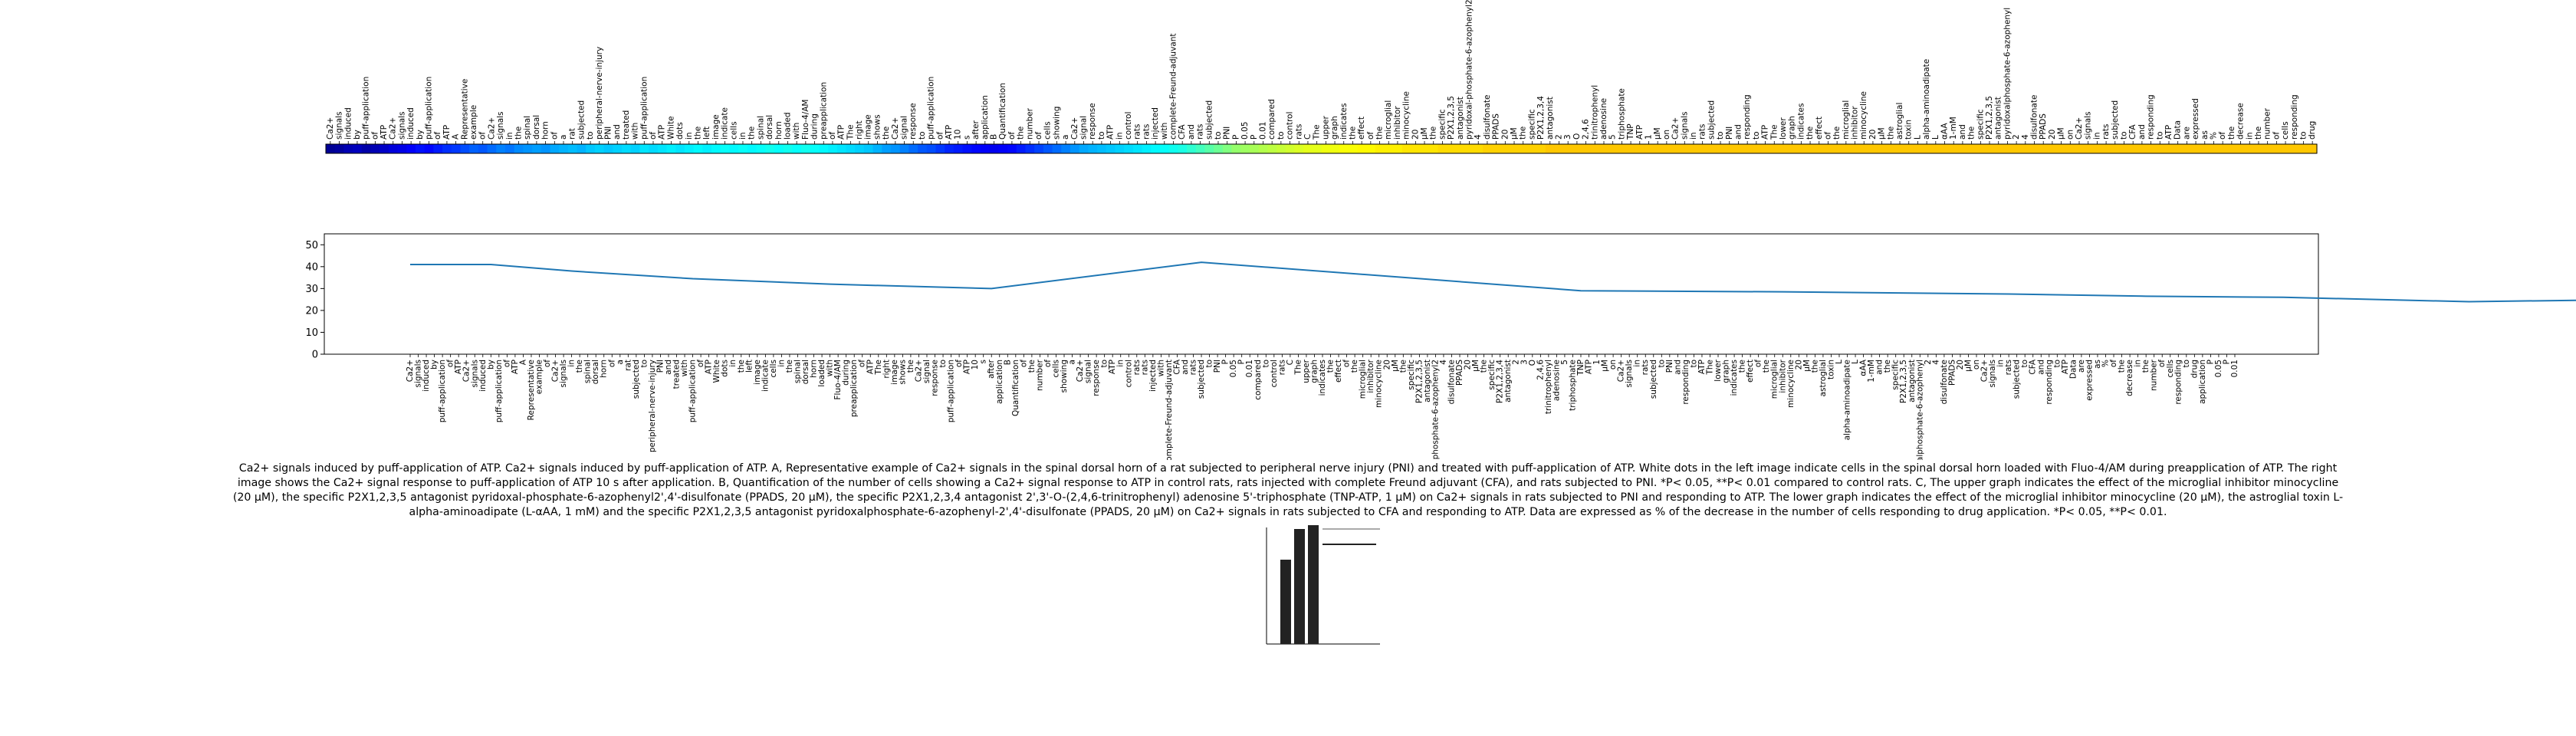 This screenshot has height=736, width=2576. Describe the element at coordinates (1658, 133) in the screenshot. I see `heatmap-token-label: μM` at that location.